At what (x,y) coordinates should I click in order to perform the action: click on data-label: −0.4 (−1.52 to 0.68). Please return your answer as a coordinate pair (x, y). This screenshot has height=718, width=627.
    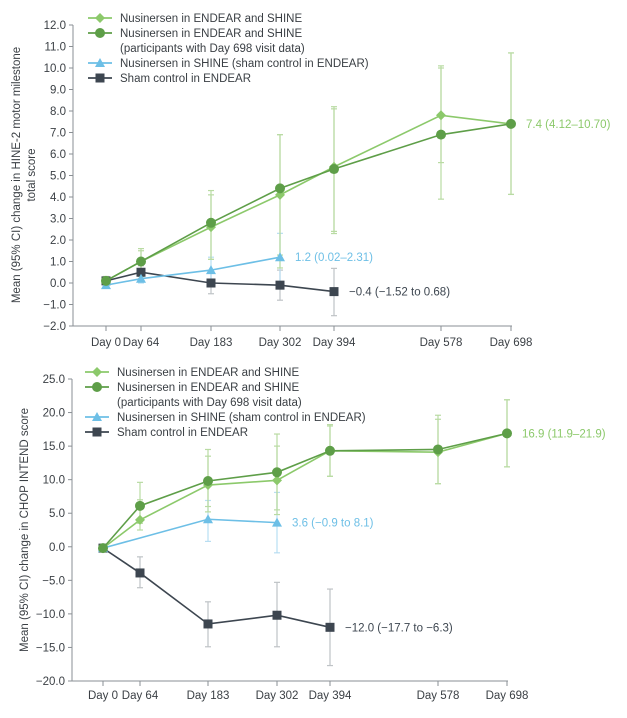
    Looking at the image, I should click on (399, 293).